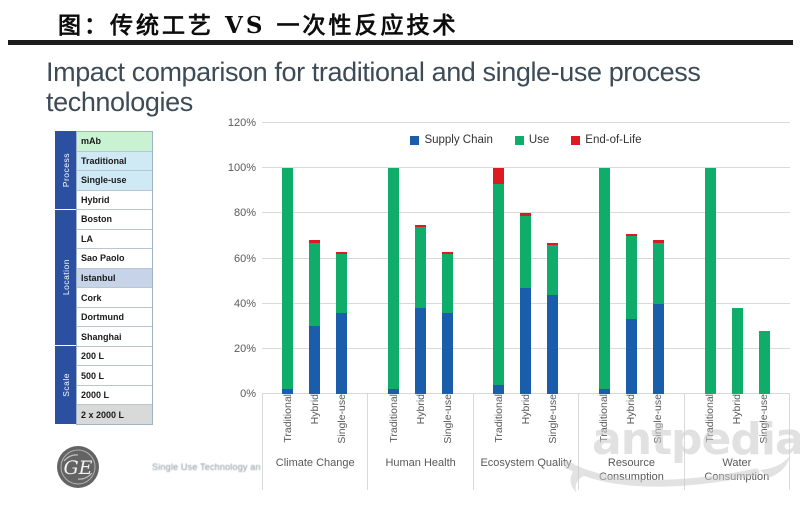 The width and height of the screenshot is (800, 516). Describe the element at coordinates (526, 140) in the screenshot. I see `chart-legend: Supply Chain Use End-of-Life` at that location.